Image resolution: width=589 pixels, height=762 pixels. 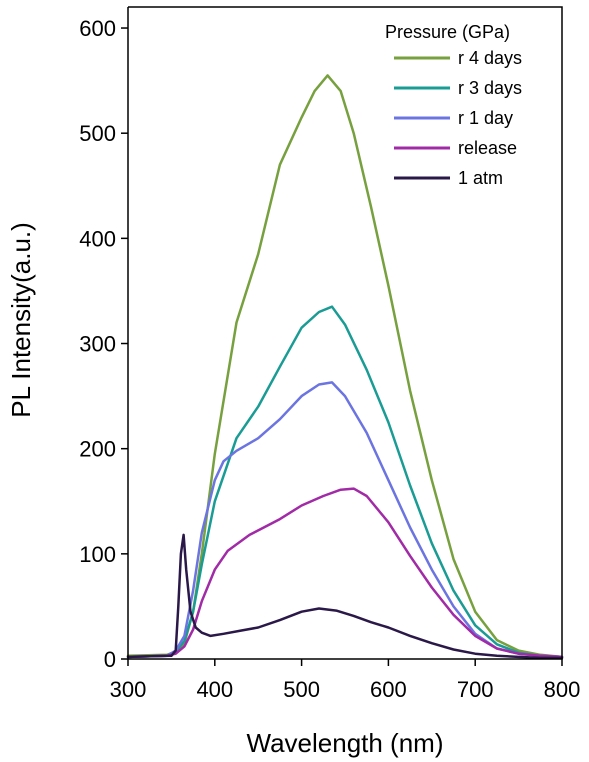 What do you see at coordinates (128, 689) in the screenshot?
I see `x-tick-label: 300` at bounding box center [128, 689].